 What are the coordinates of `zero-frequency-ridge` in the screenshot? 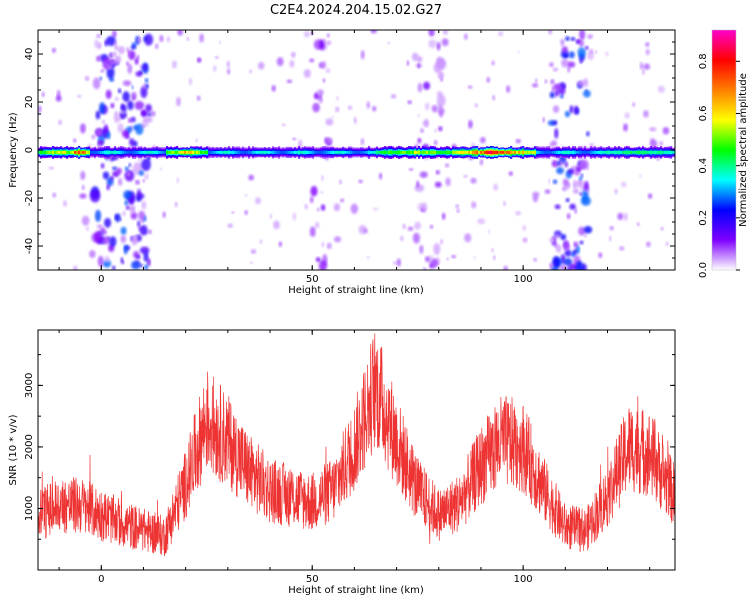 It's located at (356, 152).